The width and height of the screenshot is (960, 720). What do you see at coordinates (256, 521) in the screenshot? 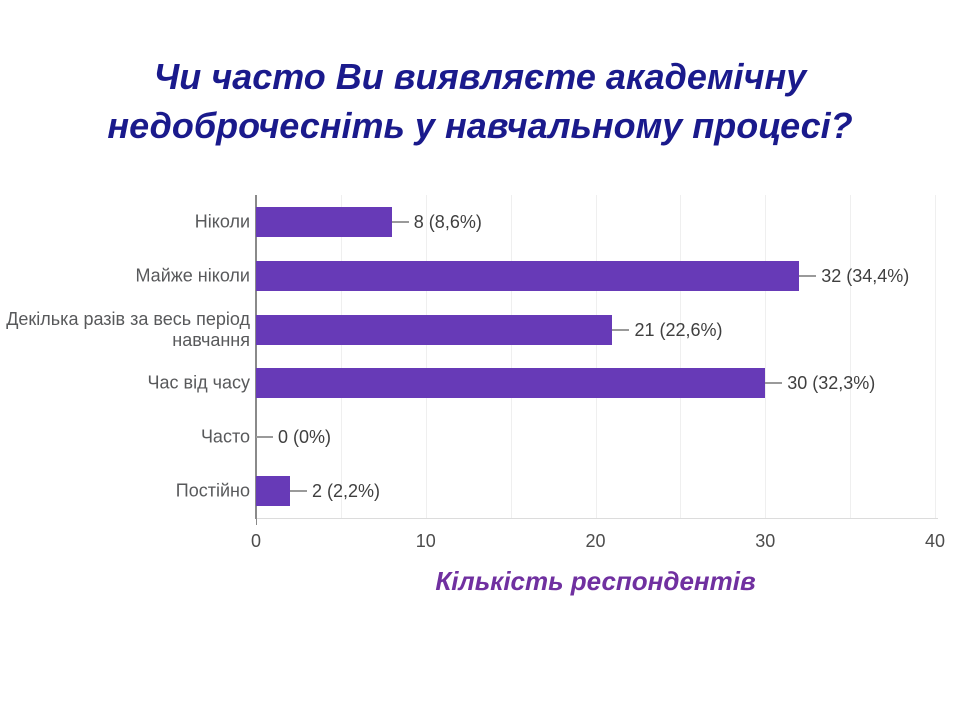
I see `x-axis-tick` at bounding box center [256, 521].